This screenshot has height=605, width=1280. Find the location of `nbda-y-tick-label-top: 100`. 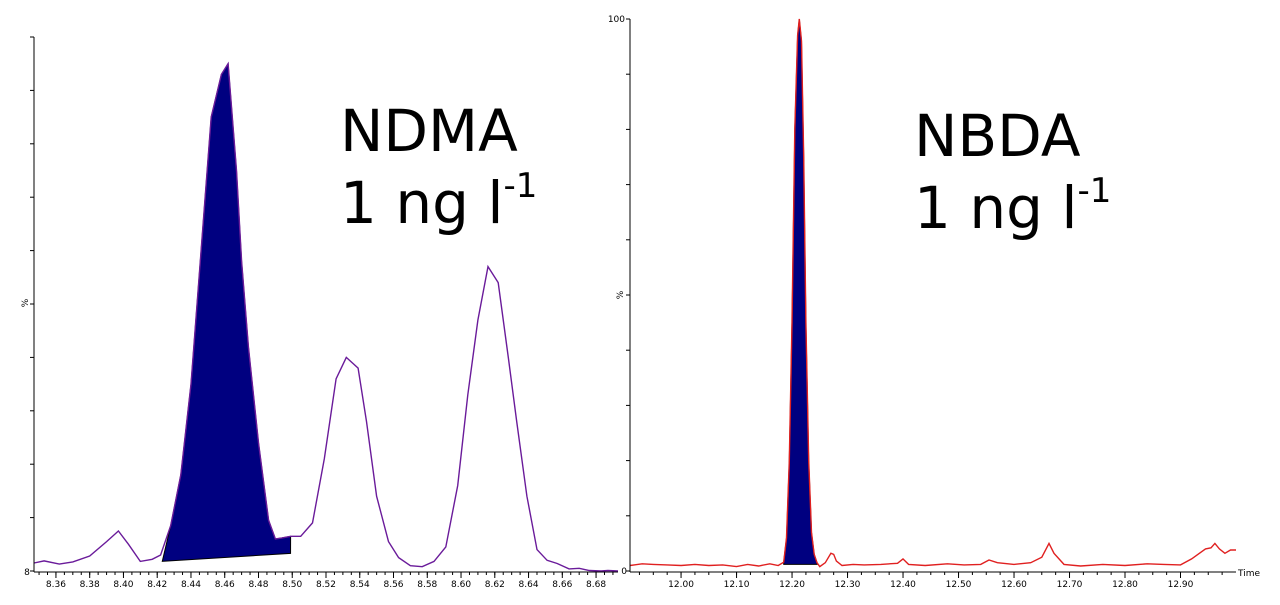

nbda-y-tick-label-top: 100 is located at coordinates (616, 20).